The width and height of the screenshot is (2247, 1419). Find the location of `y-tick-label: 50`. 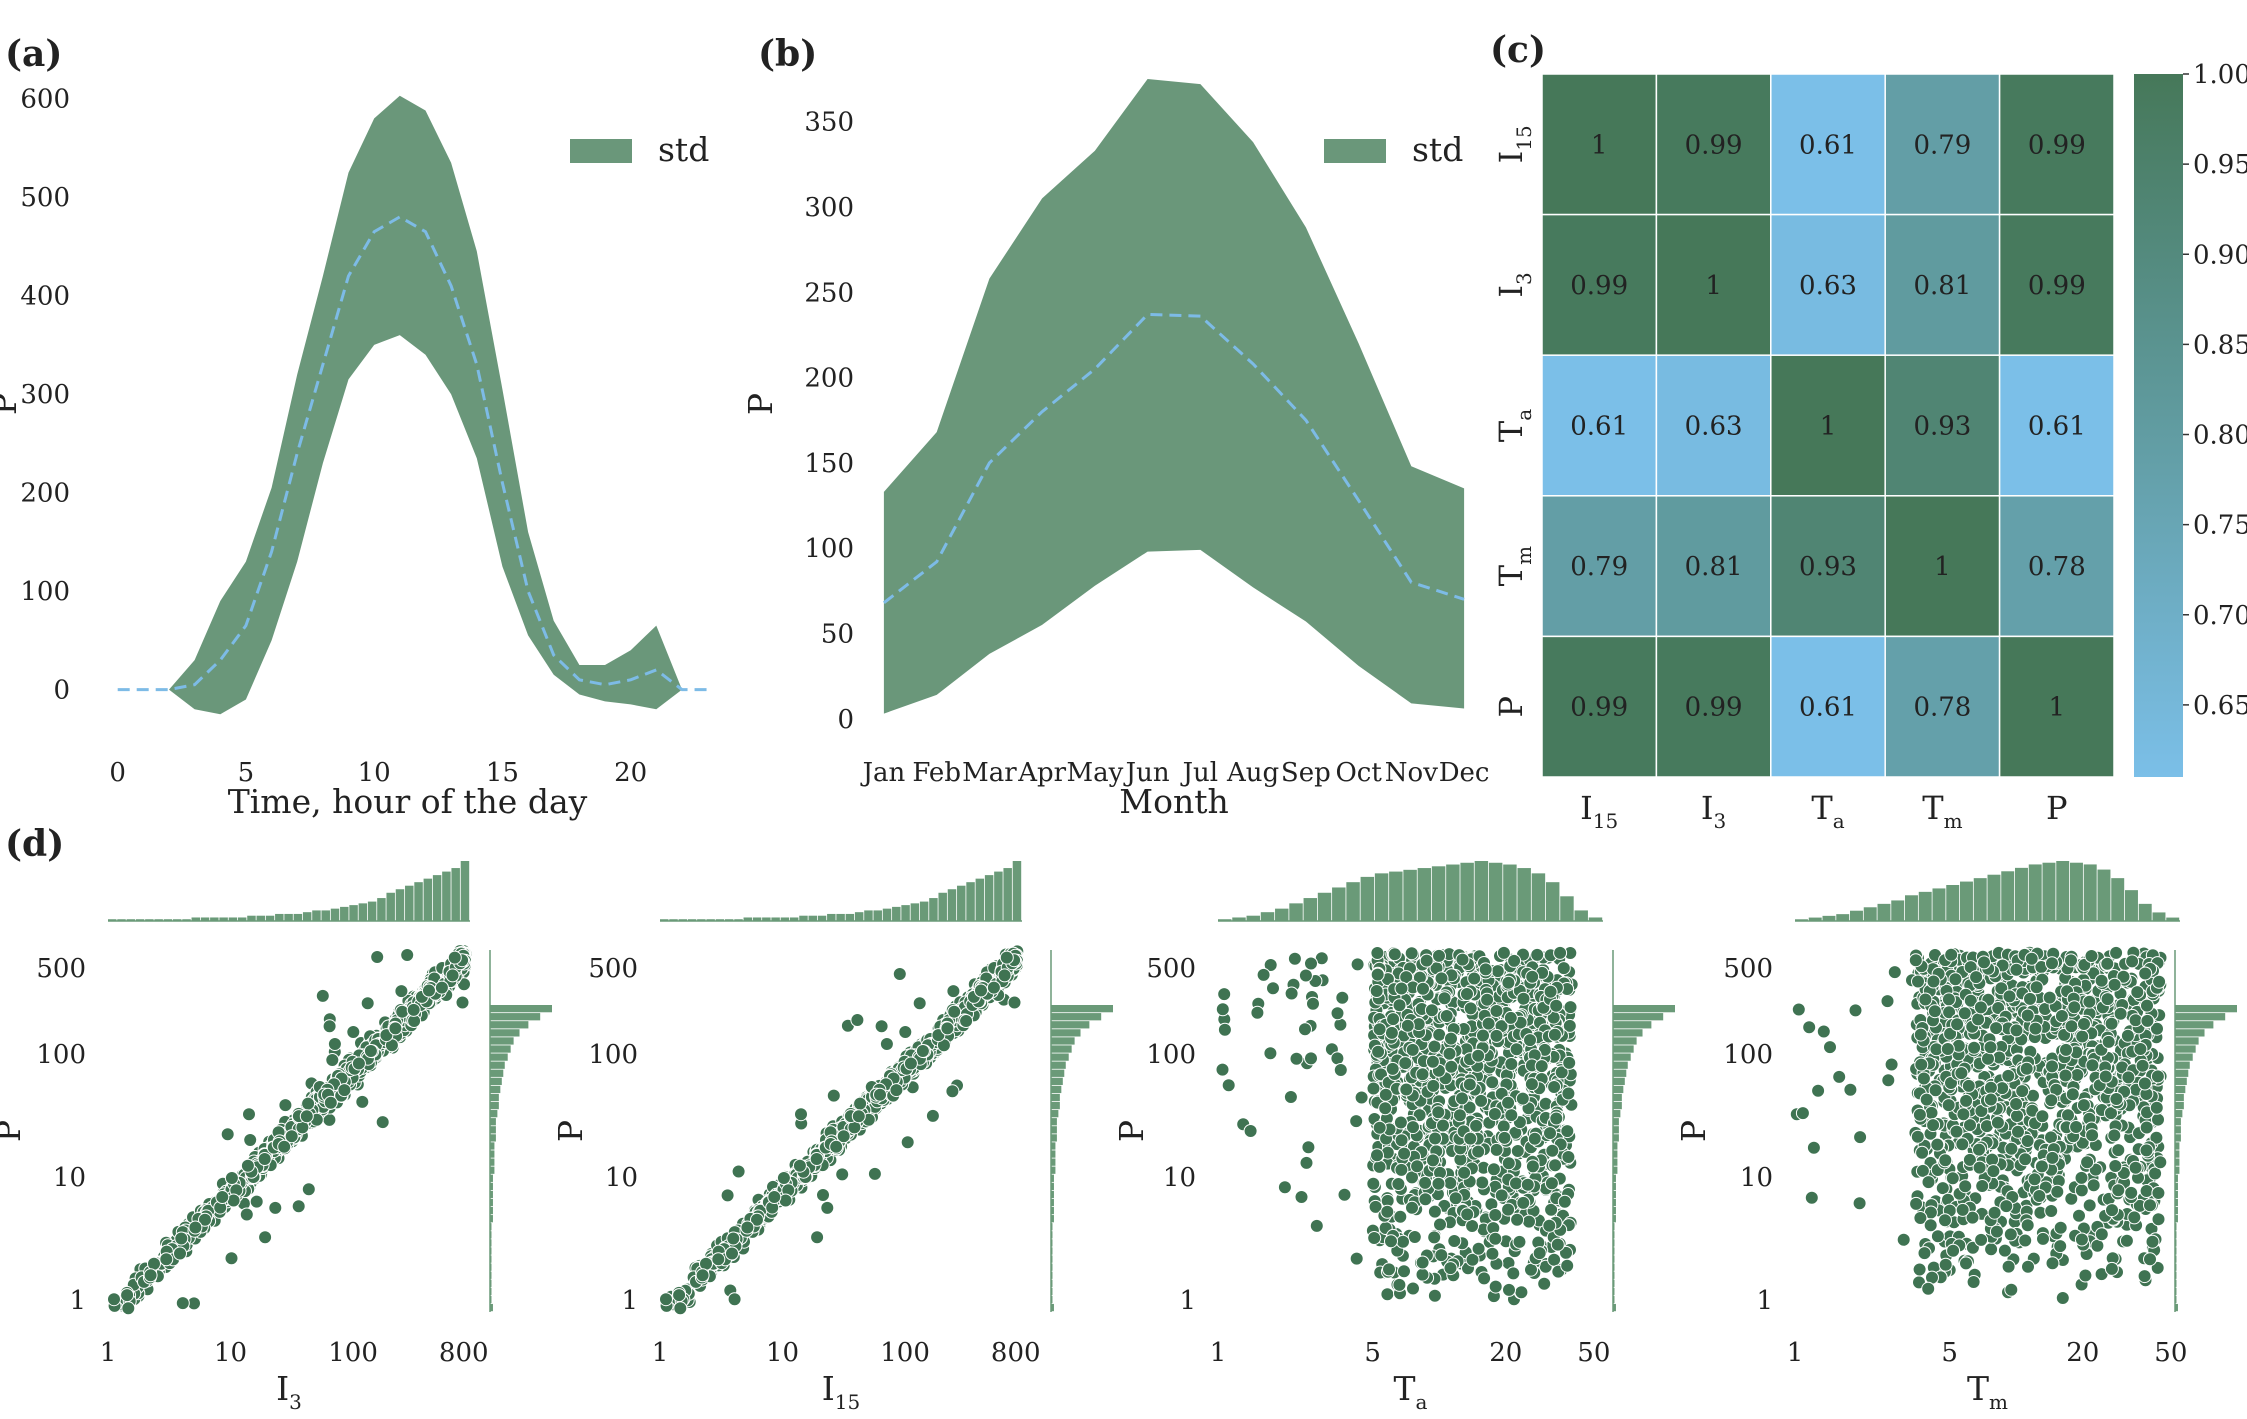

y-tick-label: 50 is located at coordinates (837, 634).